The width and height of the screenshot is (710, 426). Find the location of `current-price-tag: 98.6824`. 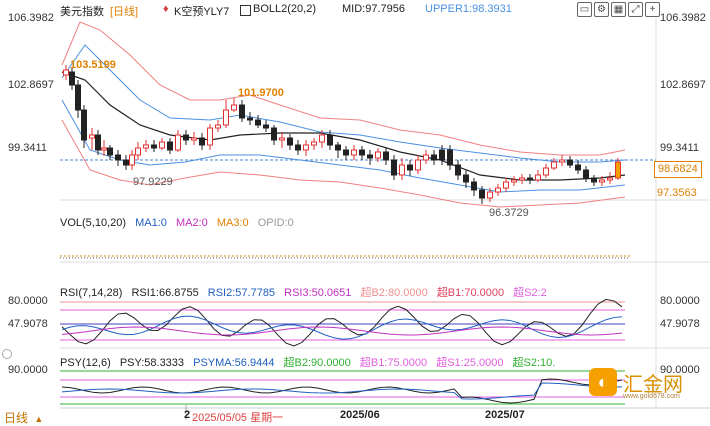

current-price-tag: 98.6824 is located at coordinates (678, 169).